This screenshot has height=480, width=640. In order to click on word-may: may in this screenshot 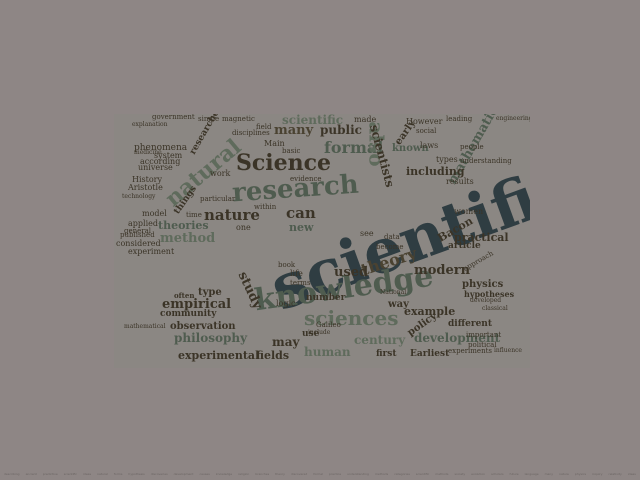, I will do `click(286, 342)`.